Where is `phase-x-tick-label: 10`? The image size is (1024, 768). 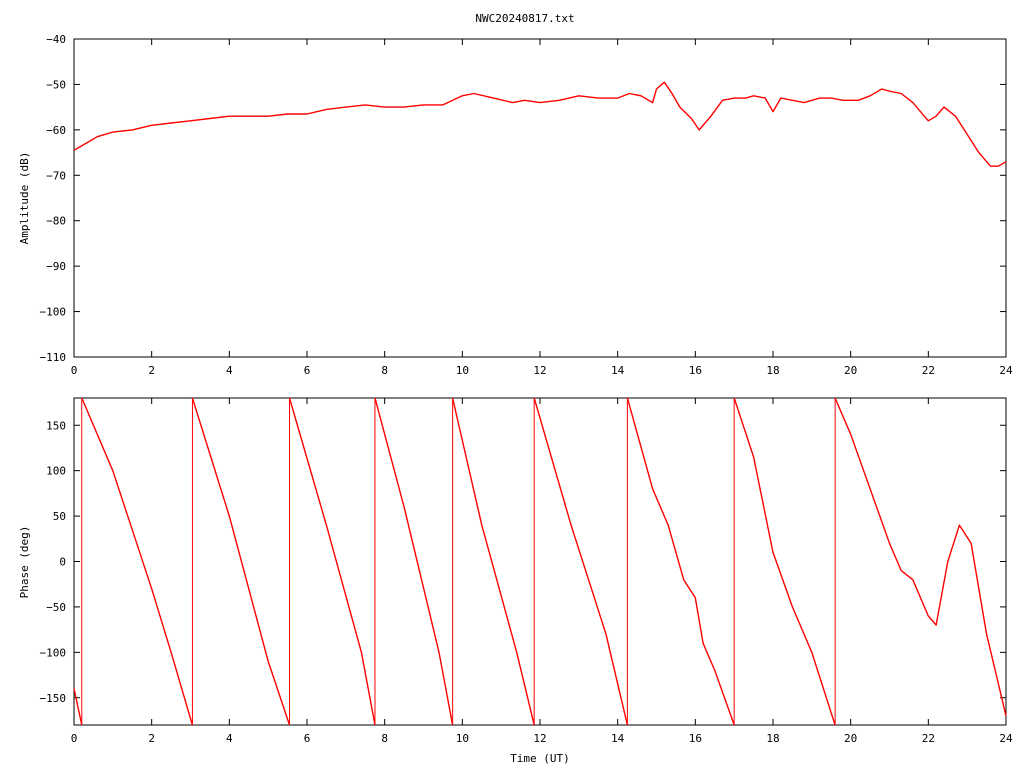
phase-x-tick-label: 10 is located at coordinates (462, 738).